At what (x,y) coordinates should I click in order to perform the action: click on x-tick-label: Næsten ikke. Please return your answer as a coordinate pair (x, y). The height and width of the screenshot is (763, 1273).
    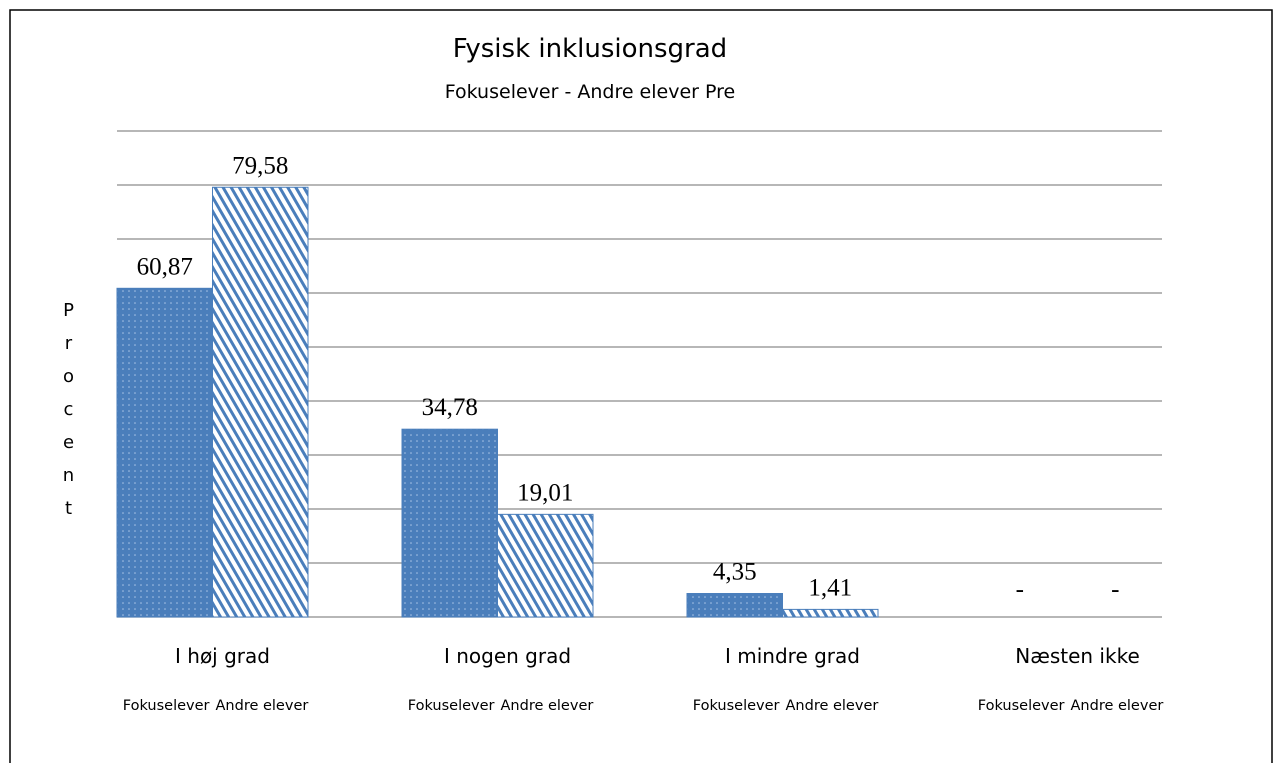
    Looking at the image, I should click on (1077, 656).